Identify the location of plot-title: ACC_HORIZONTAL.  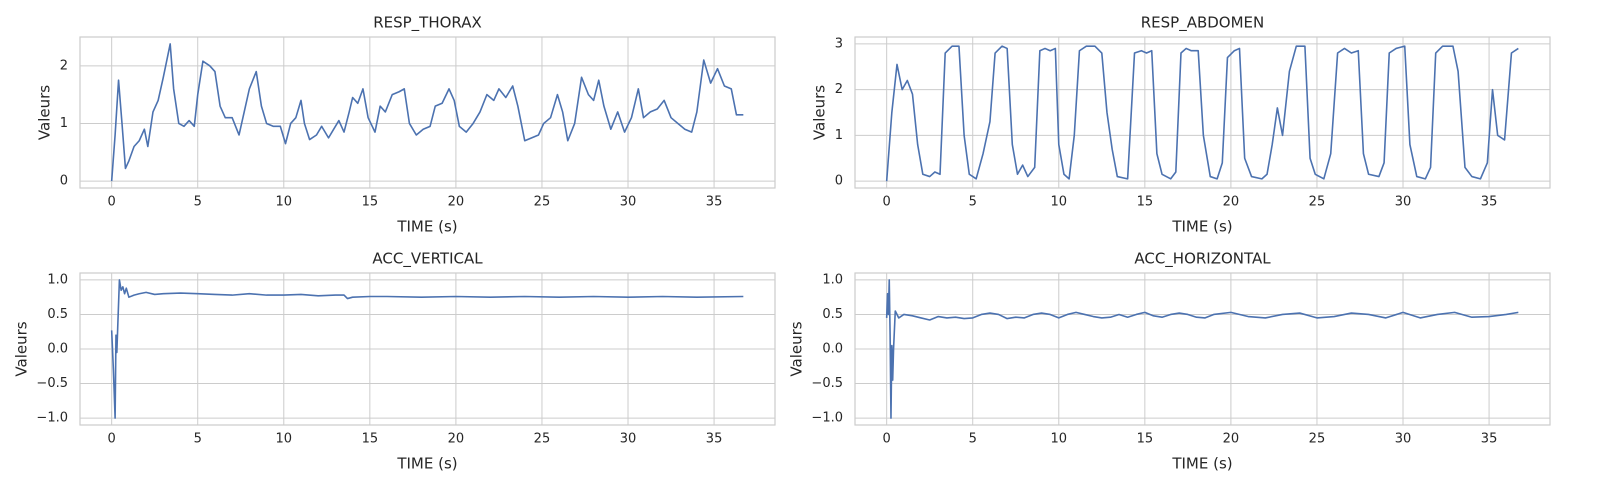
(1202, 259).